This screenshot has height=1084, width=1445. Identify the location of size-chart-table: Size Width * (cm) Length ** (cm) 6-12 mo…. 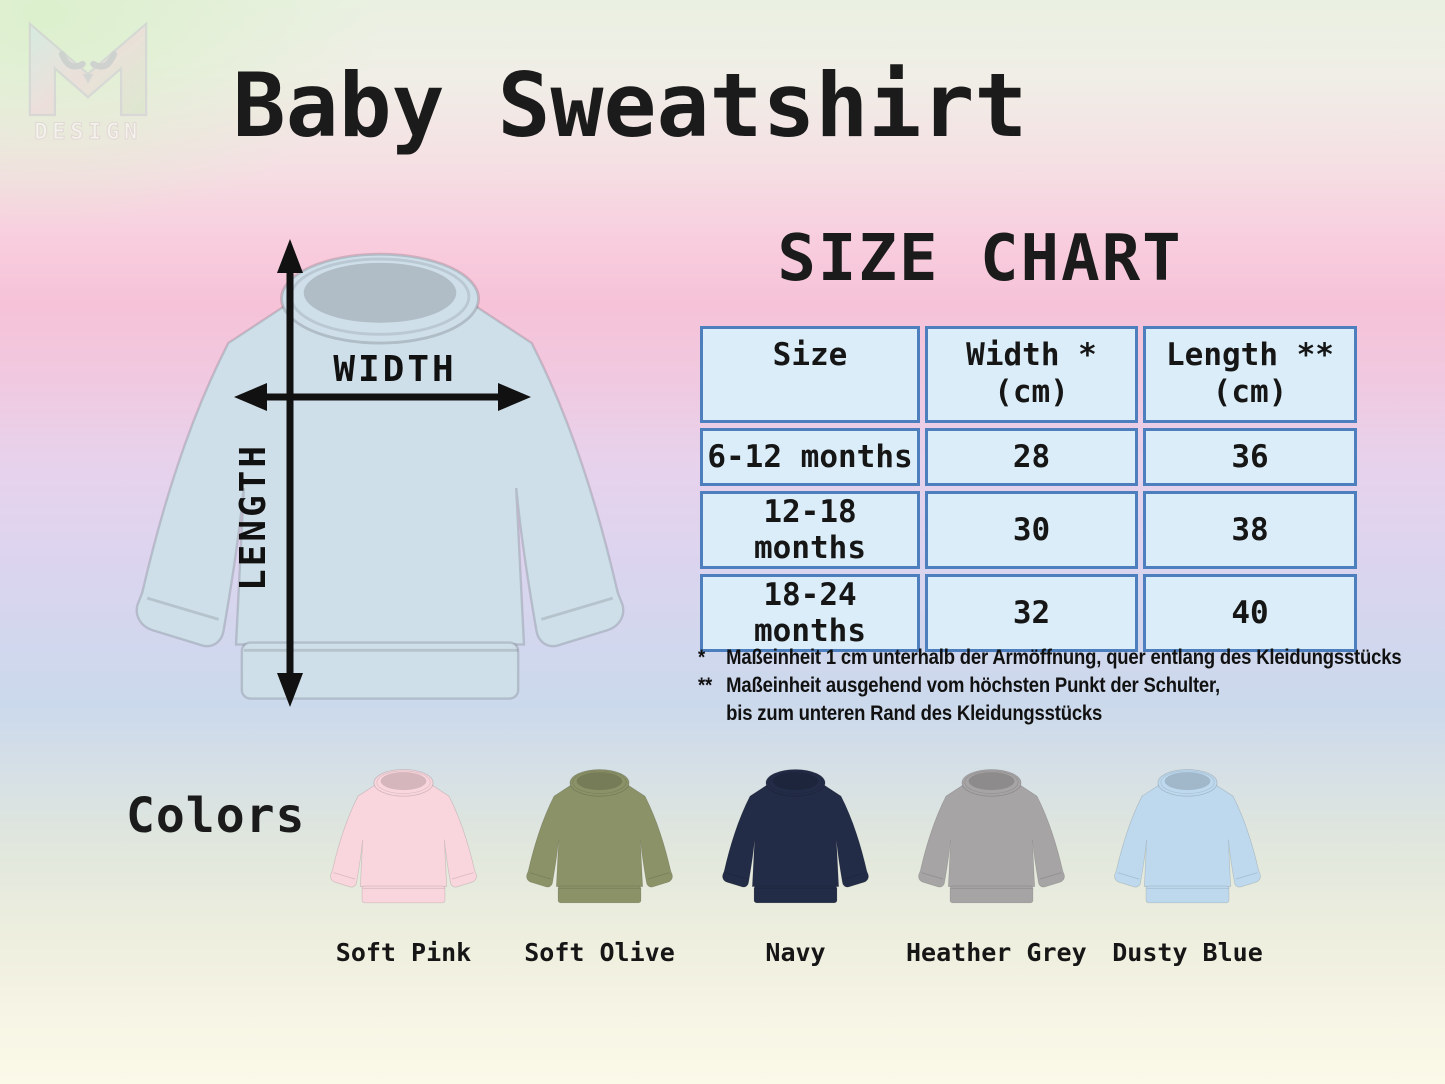
(1028, 489).